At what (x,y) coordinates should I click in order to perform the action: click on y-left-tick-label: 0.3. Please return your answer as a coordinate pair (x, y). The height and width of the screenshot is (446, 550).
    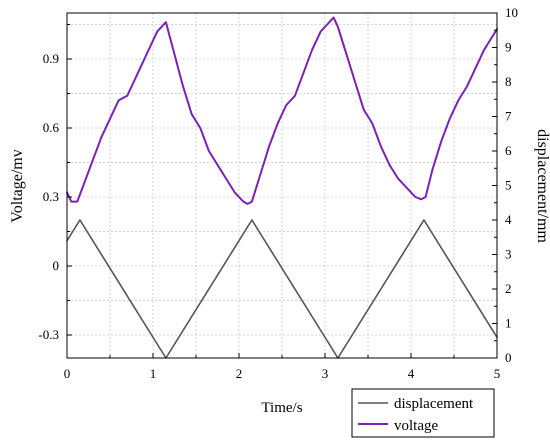
    Looking at the image, I should click on (51, 196).